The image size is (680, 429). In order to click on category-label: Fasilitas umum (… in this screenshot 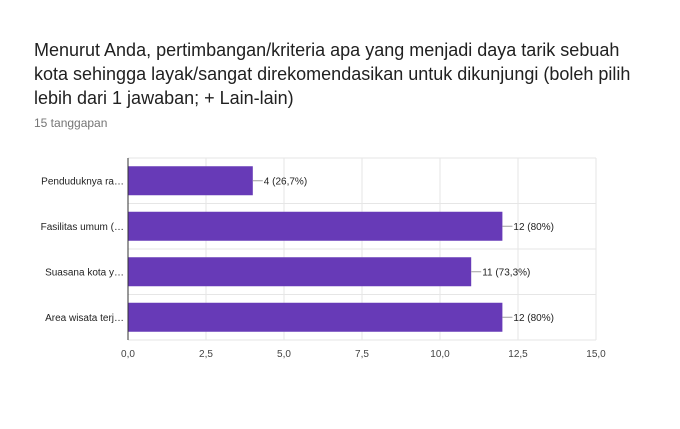, I will do `click(82, 227)`.